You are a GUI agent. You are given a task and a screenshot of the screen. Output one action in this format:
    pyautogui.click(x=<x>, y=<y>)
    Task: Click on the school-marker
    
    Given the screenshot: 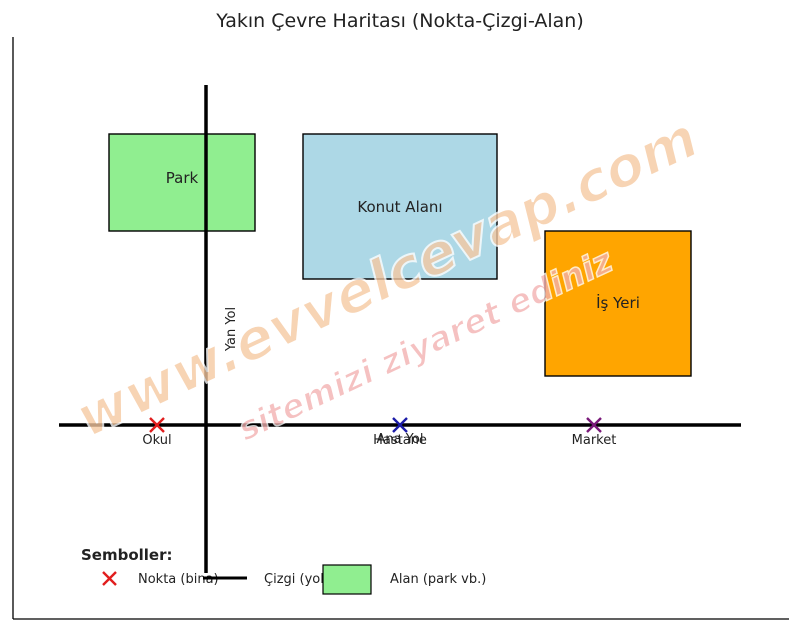 What is the action you would take?
    pyautogui.click(x=157, y=425)
    